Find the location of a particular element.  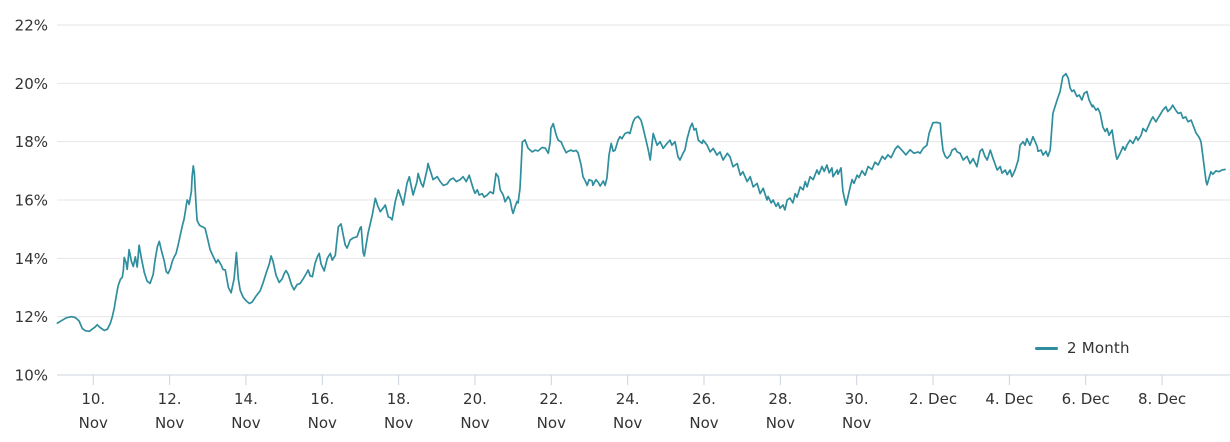

y-axis-label: 16% is located at coordinates (31, 201).